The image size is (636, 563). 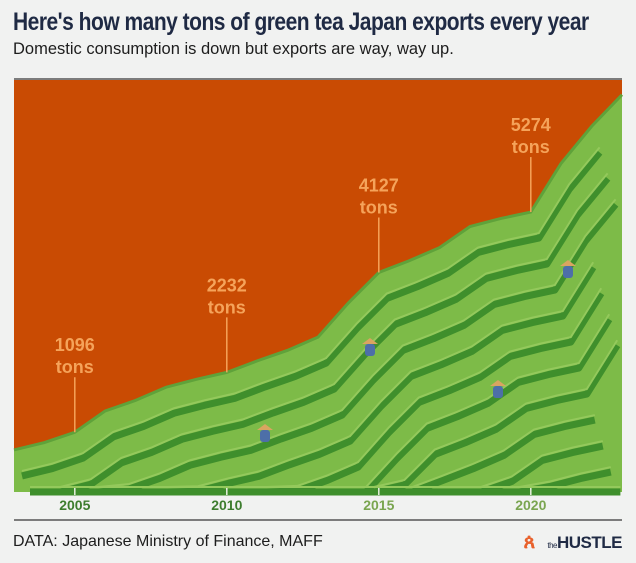 I want to click on x-axis: 2005 2010 2015 2020, so click(x=303, y=500).